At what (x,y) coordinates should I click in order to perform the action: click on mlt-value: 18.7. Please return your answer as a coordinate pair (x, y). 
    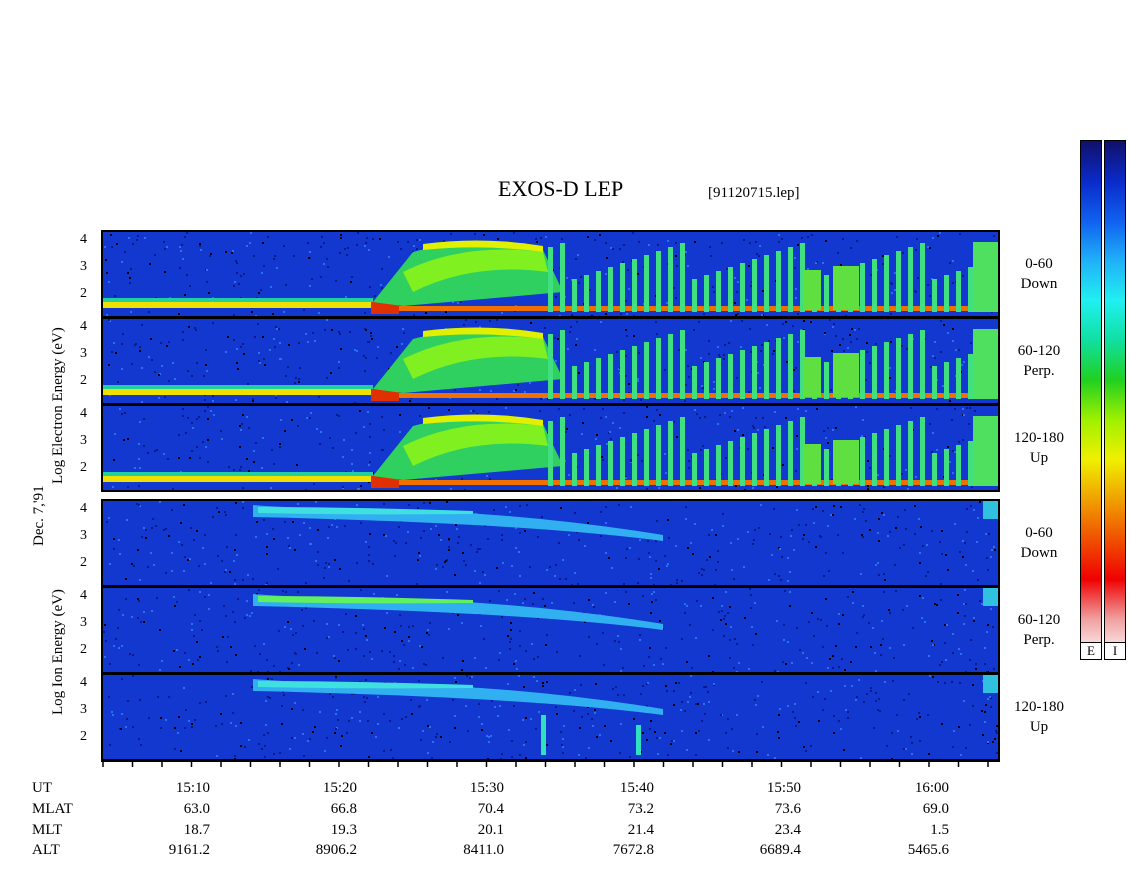
    Looking at the image, I should click on (196, 830).